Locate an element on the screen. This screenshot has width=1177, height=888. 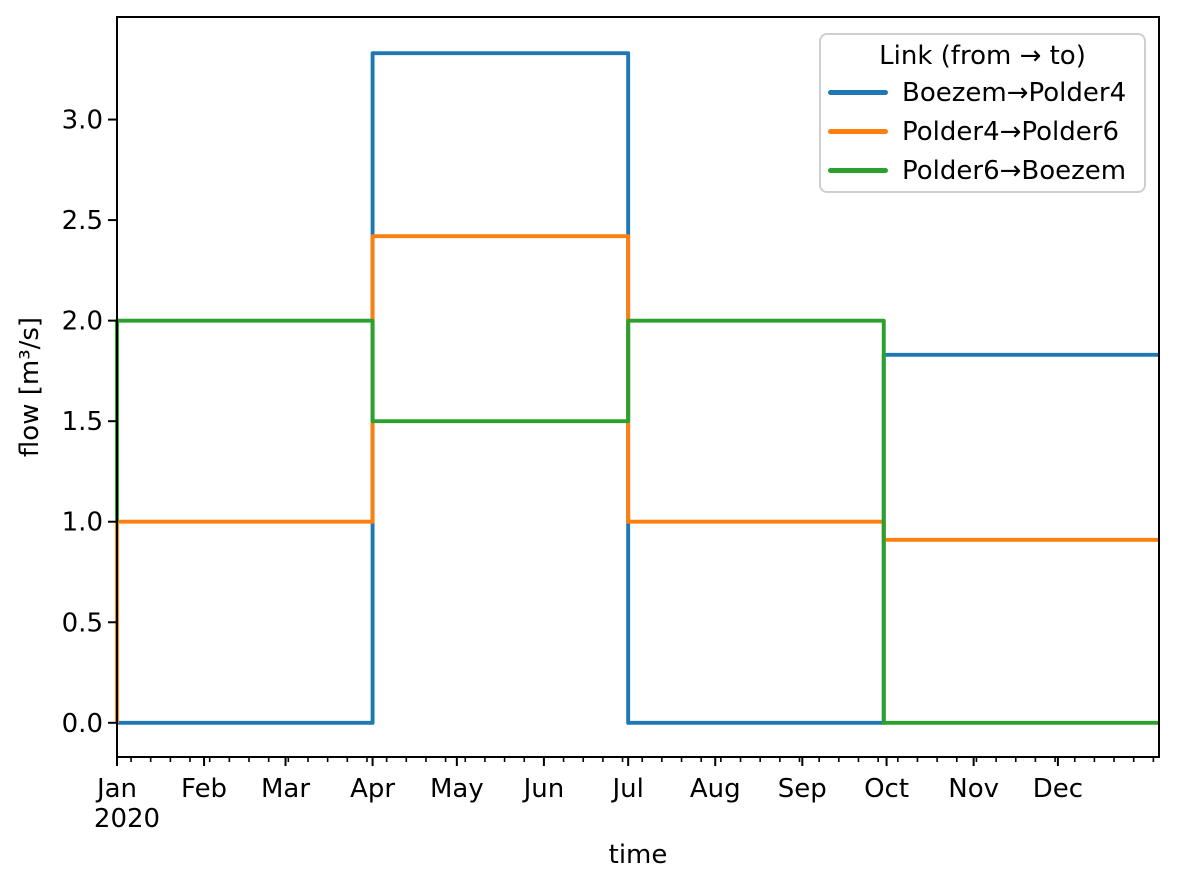
x-tick-label: Nov is located at coordinates (973, 789).